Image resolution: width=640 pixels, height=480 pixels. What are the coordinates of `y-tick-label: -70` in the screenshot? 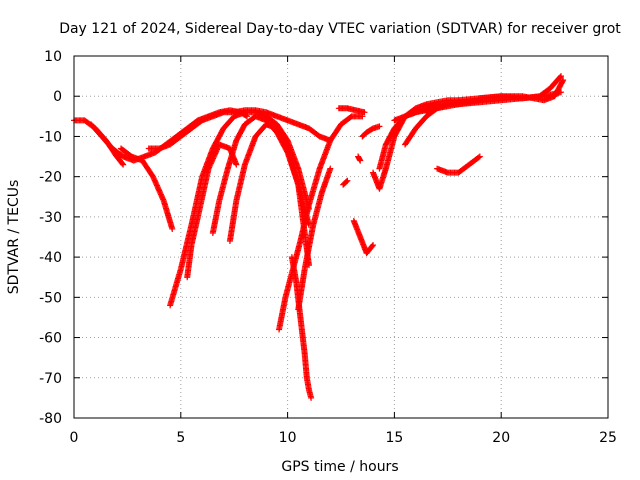 It's located at (50, 379).